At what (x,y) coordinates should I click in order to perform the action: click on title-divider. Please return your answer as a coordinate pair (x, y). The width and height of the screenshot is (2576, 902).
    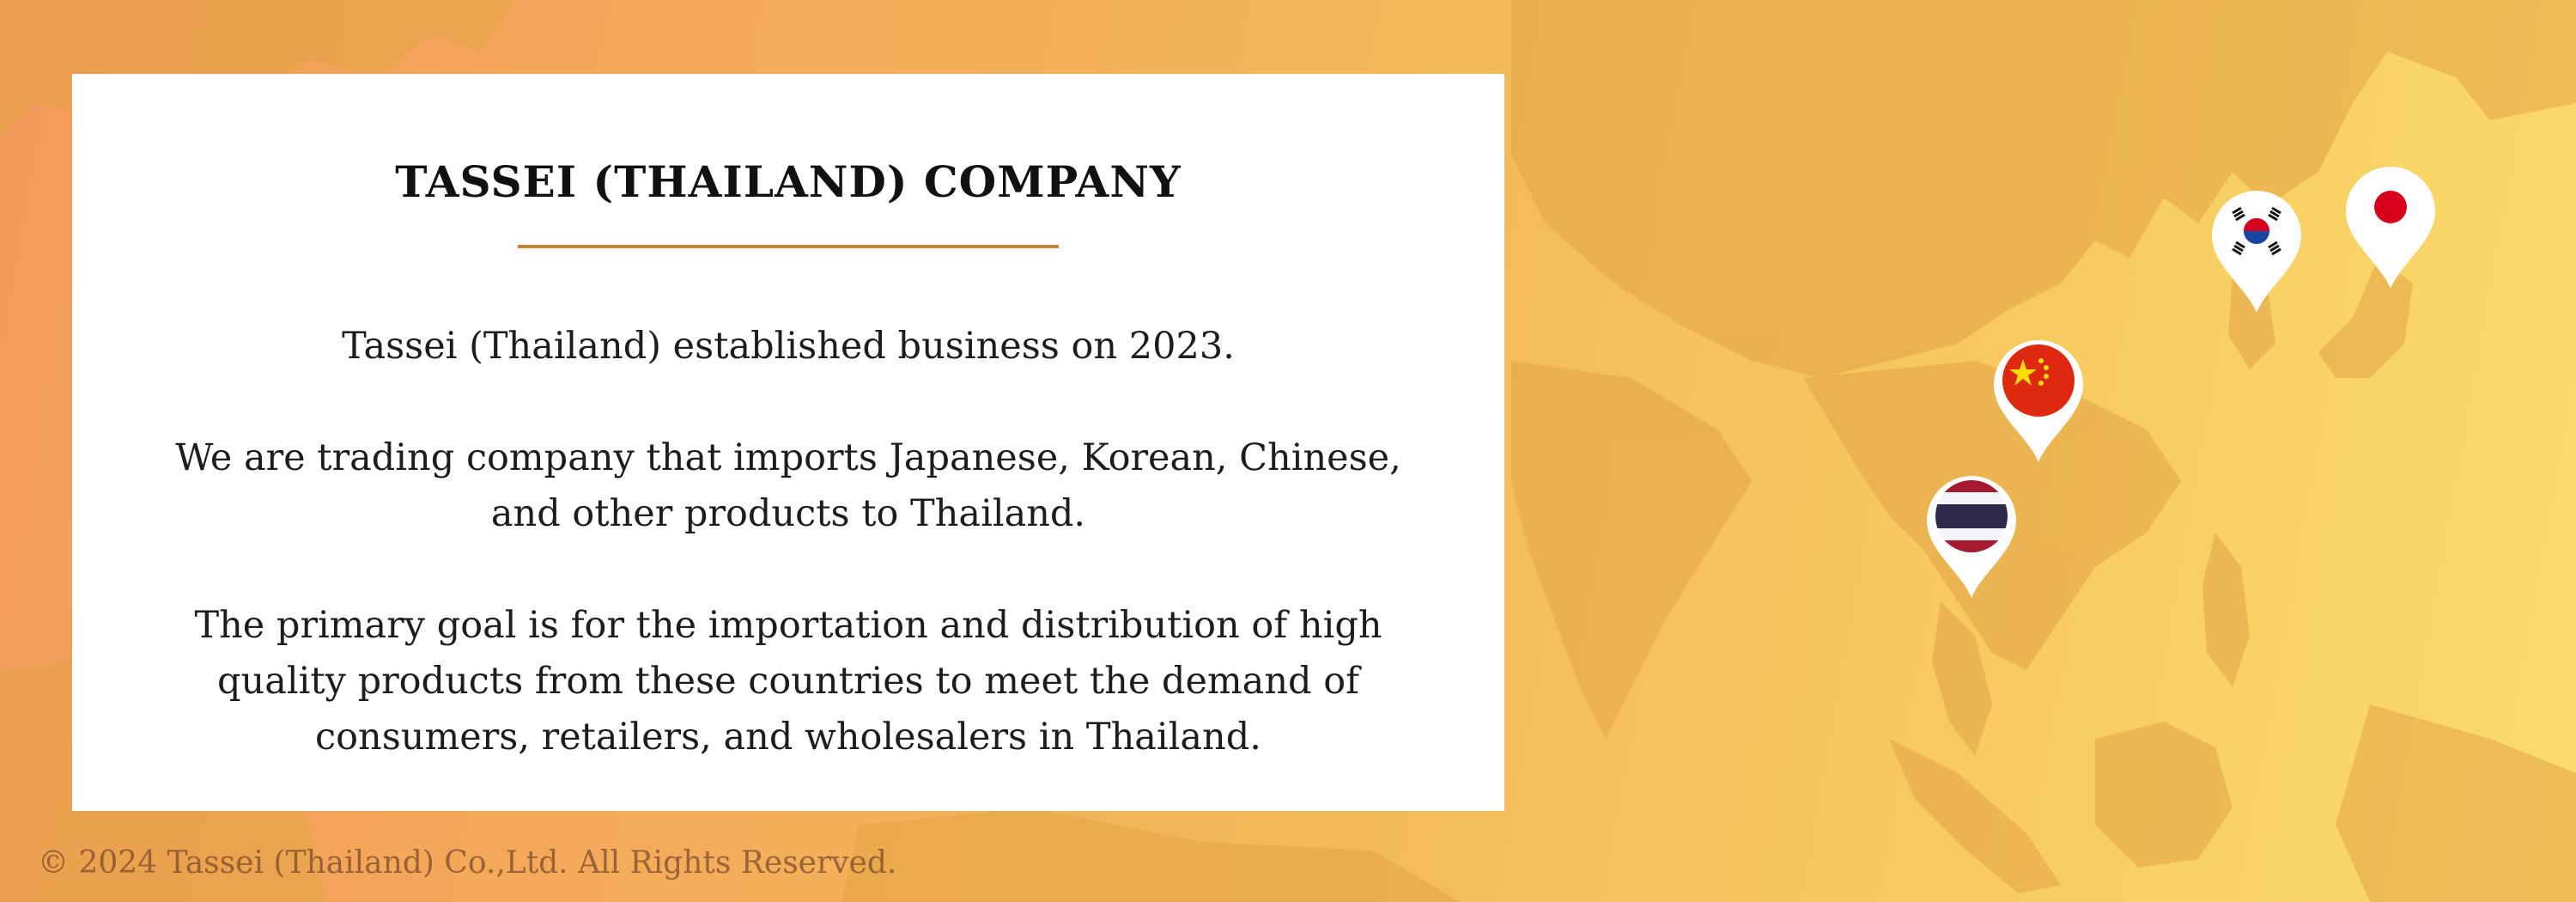
    Looking at the image, I should click on (788, 246).